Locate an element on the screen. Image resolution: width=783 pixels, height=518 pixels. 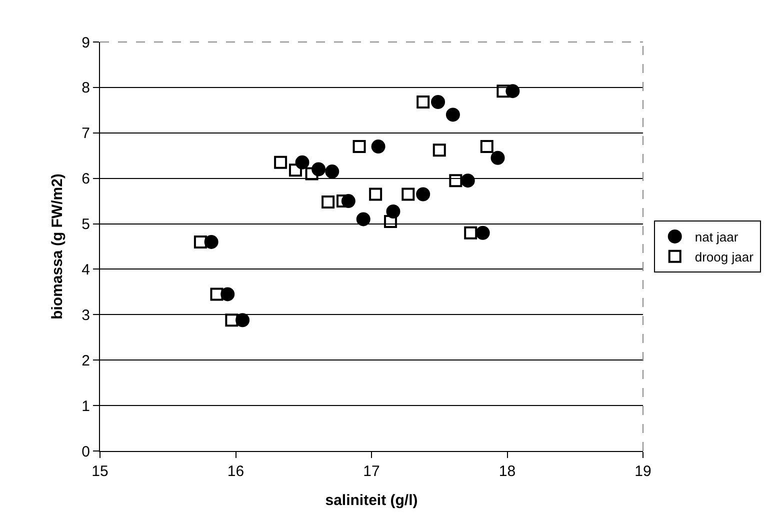
y-tick-label: 2 is located at coordinates (86, 361).